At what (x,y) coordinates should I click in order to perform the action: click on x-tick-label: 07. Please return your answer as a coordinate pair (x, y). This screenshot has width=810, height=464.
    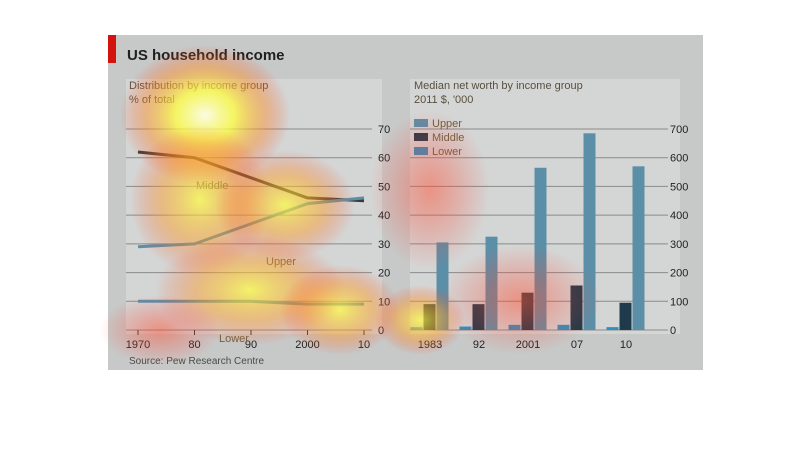
    Looking at the image, I should click on (577, 345).